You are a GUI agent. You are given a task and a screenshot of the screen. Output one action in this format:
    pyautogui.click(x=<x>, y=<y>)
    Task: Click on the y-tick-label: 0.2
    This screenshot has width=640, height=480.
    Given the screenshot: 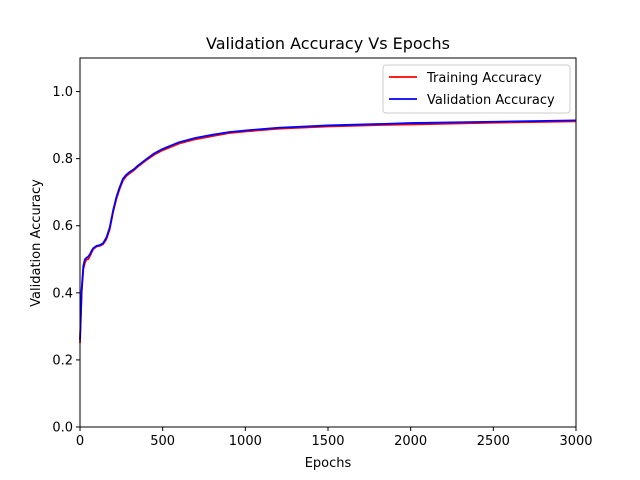 What is the action you would take?
    pyautogui.click(x=62, y=360)
    